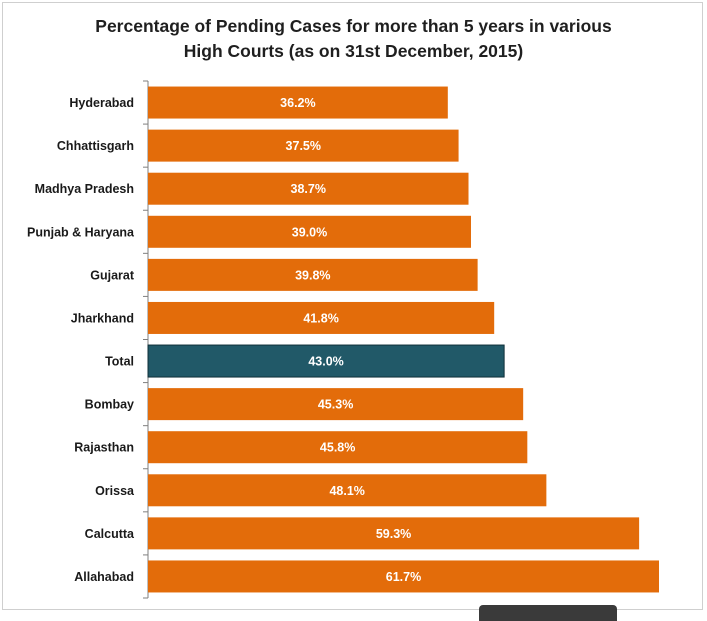 This screenshot has width=707, height=621. I want to click on bar-calcutta, so click(394, 533).